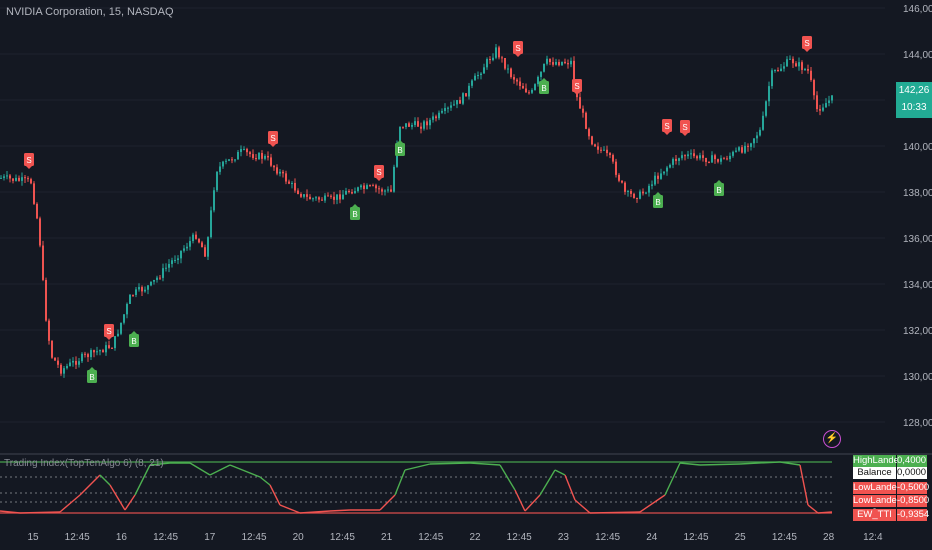  Describe the element at coordinates (832, 439) in the screenshot. I see `lightning-icon: ⚡` at that location.